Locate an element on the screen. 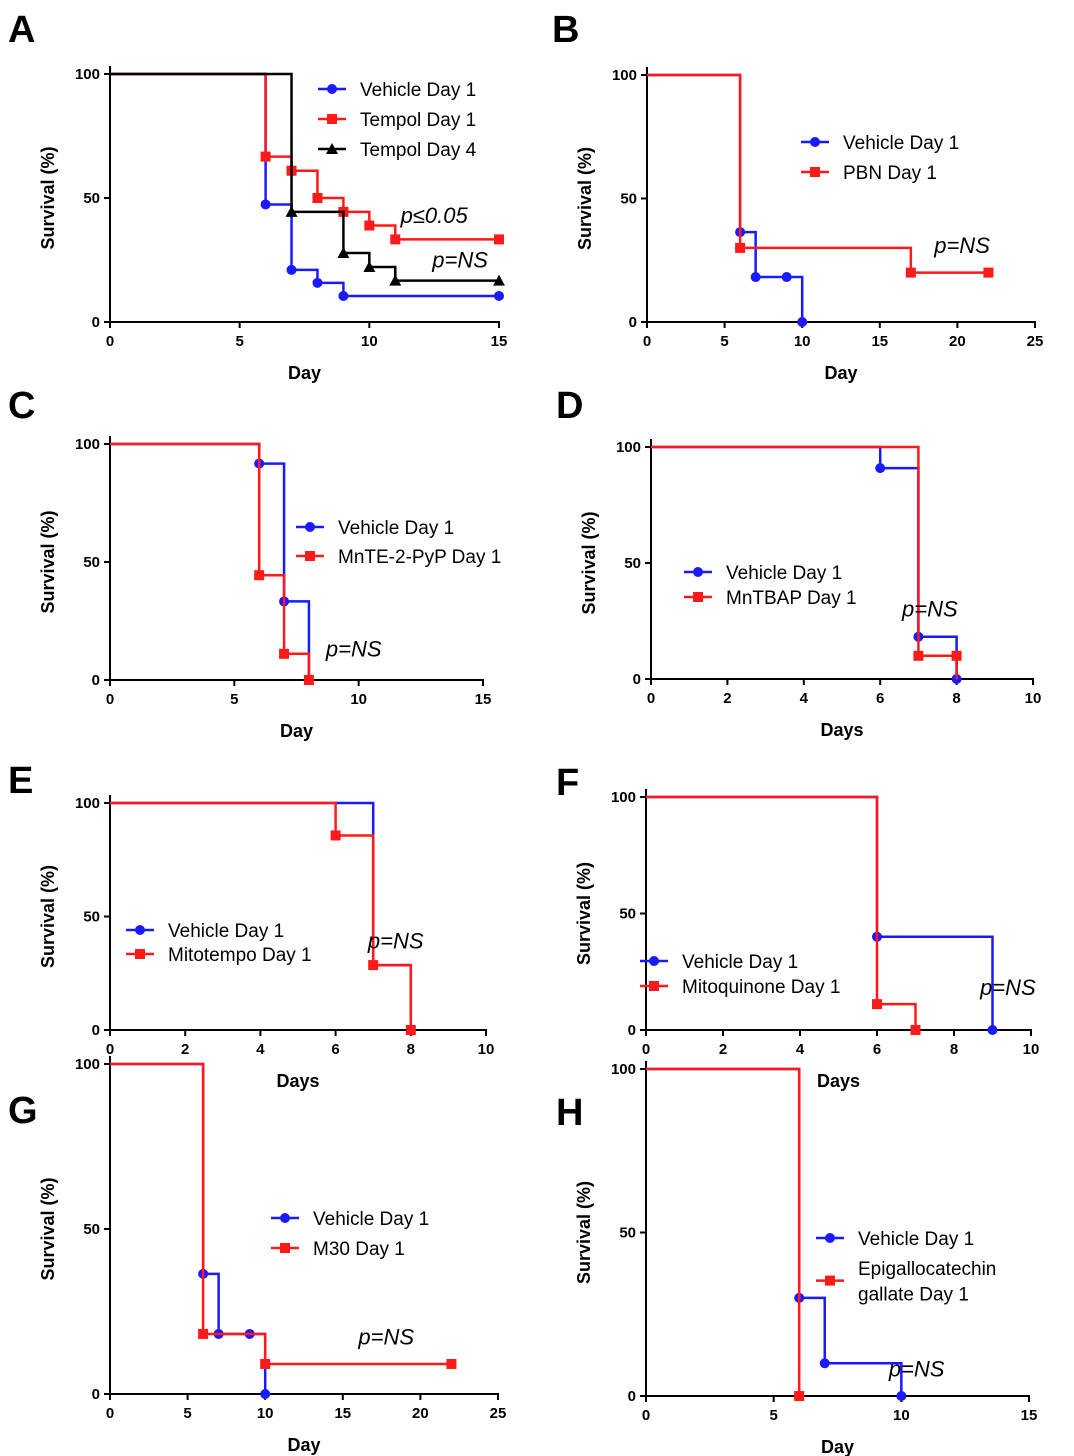 This screenshot has width=1074, height=1456. panel-letter: C is located at coordinates (21, 406).